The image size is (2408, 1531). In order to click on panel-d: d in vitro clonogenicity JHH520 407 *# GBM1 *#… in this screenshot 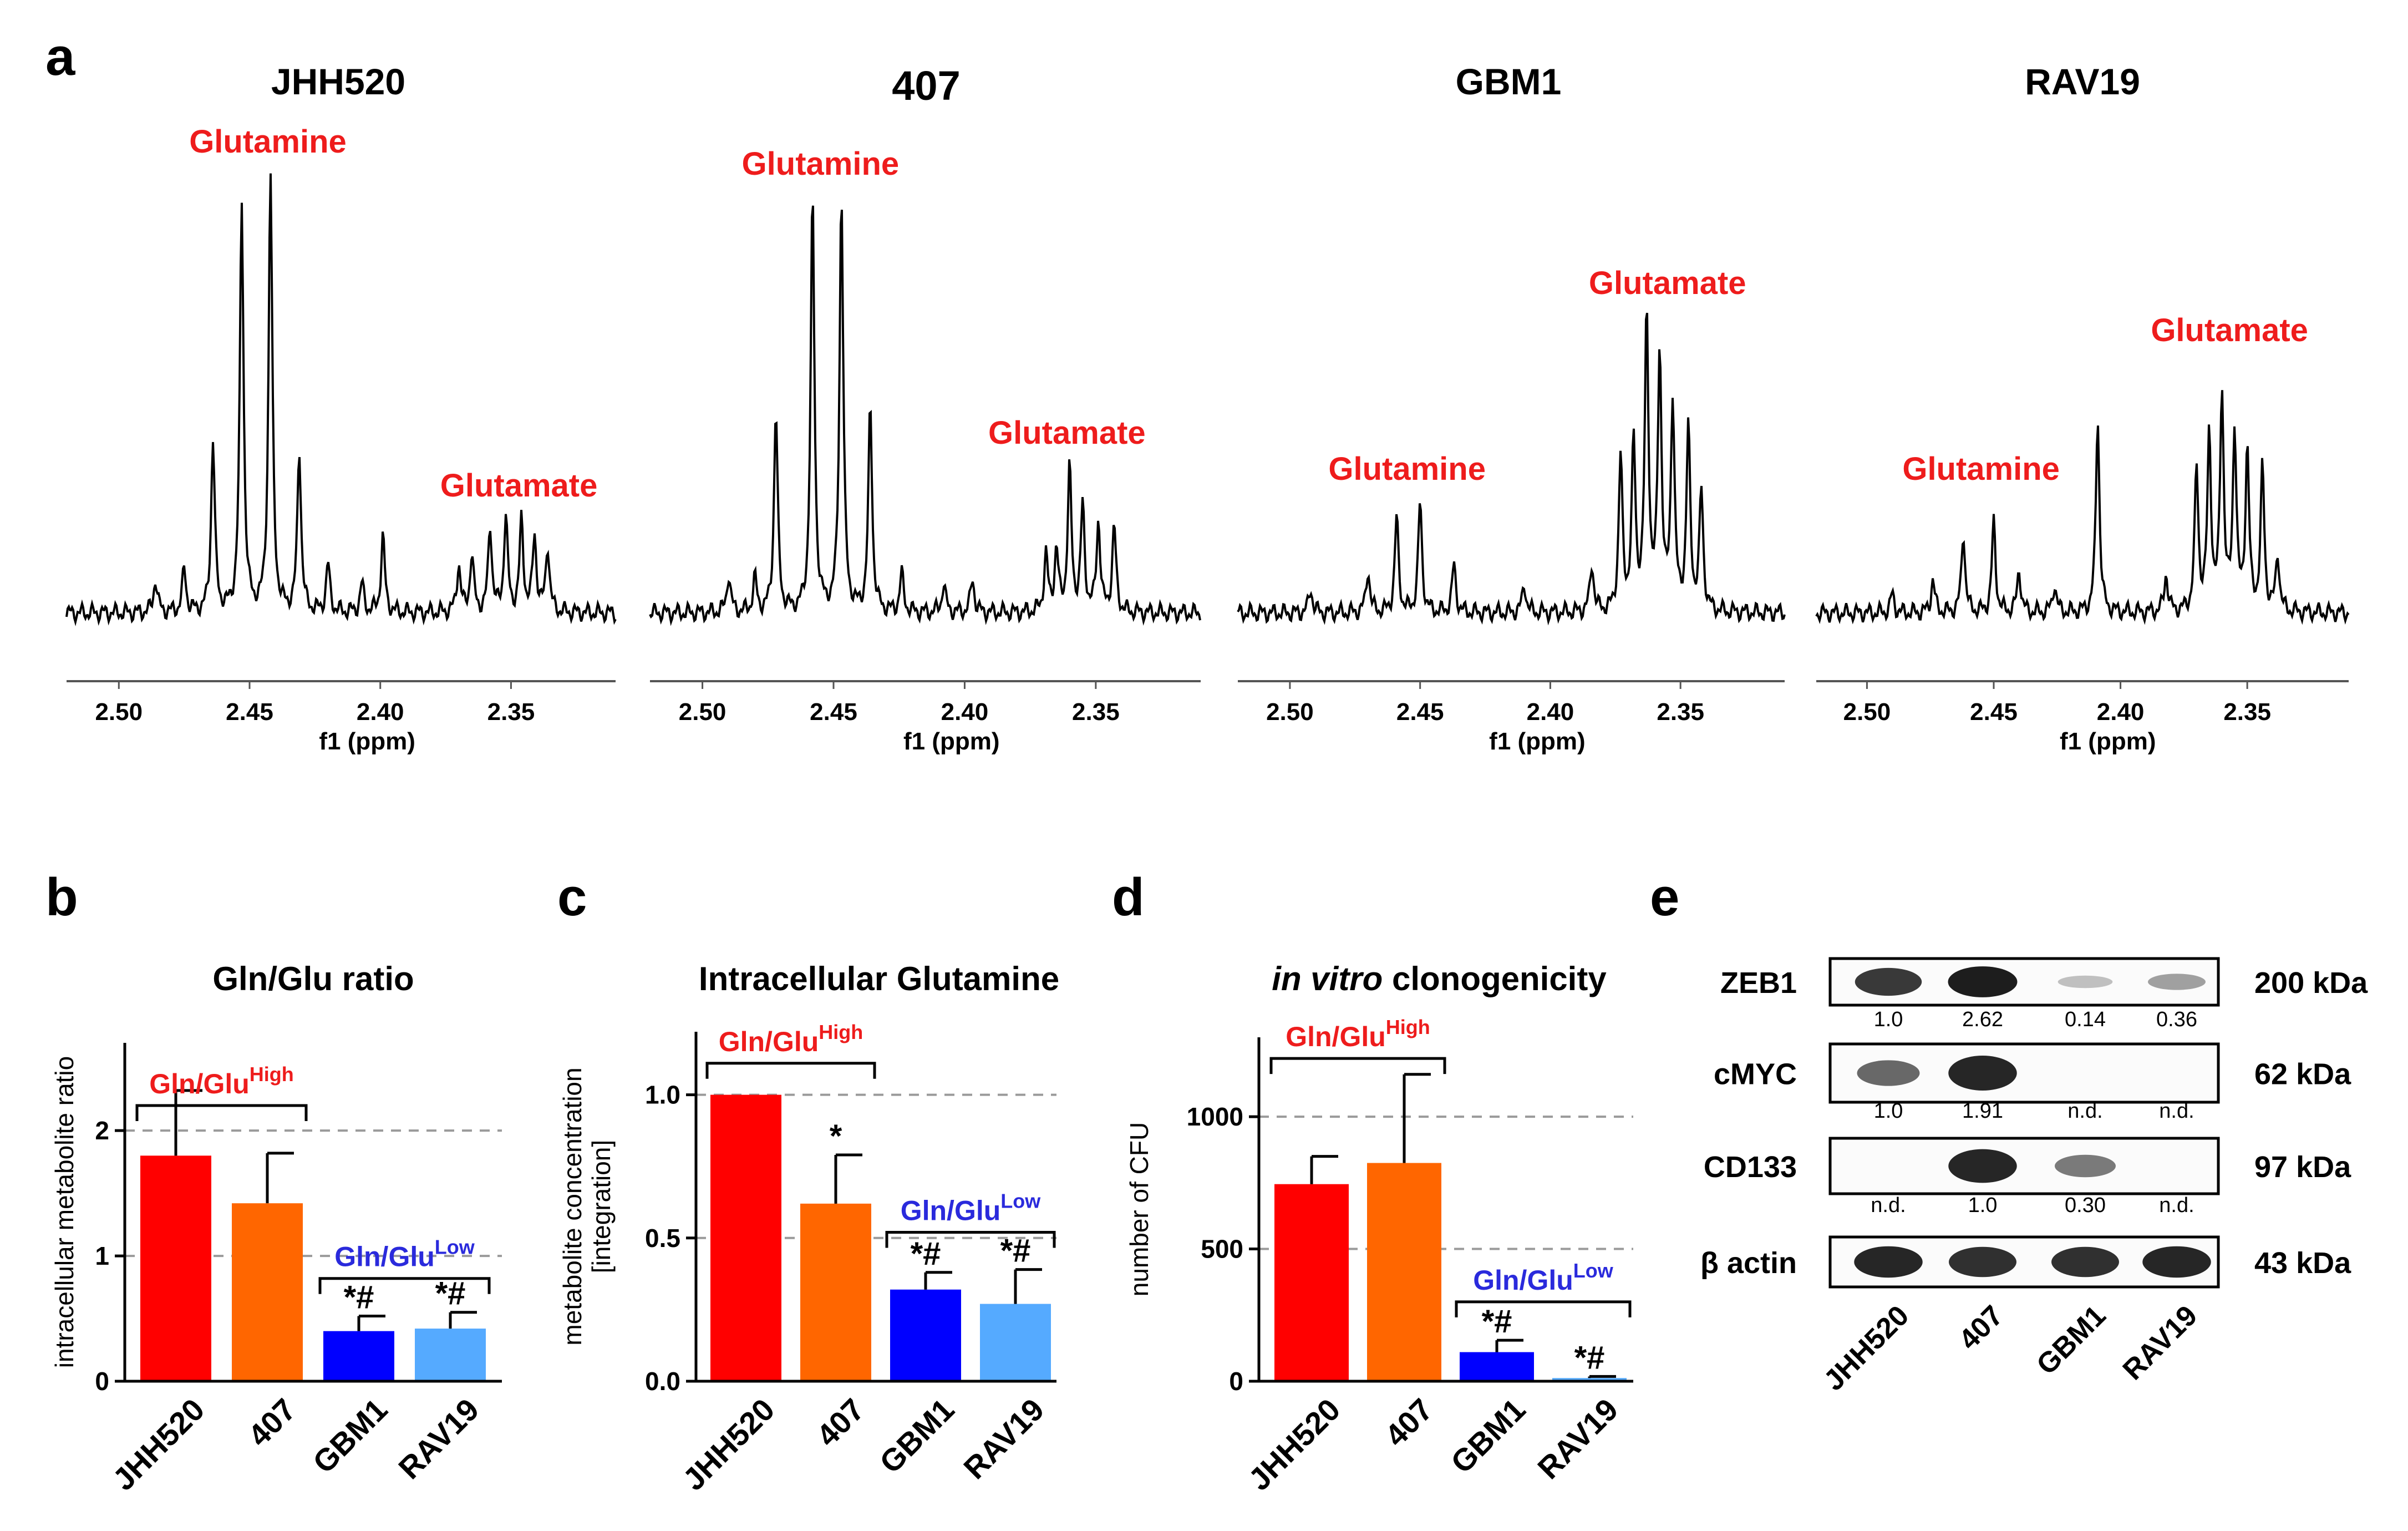, I will do `click(1372, 1182)`.